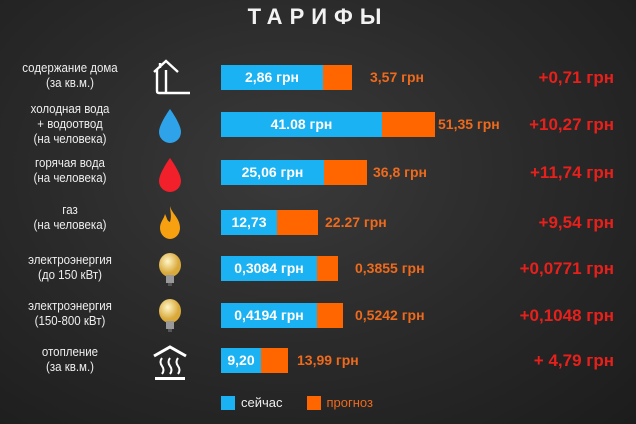 The image size is (636, 424). What do you see at coordinates (571, 124) in the screenshot?
I see `increase-value: +10,27 грн` at bounding box center [571, 124].